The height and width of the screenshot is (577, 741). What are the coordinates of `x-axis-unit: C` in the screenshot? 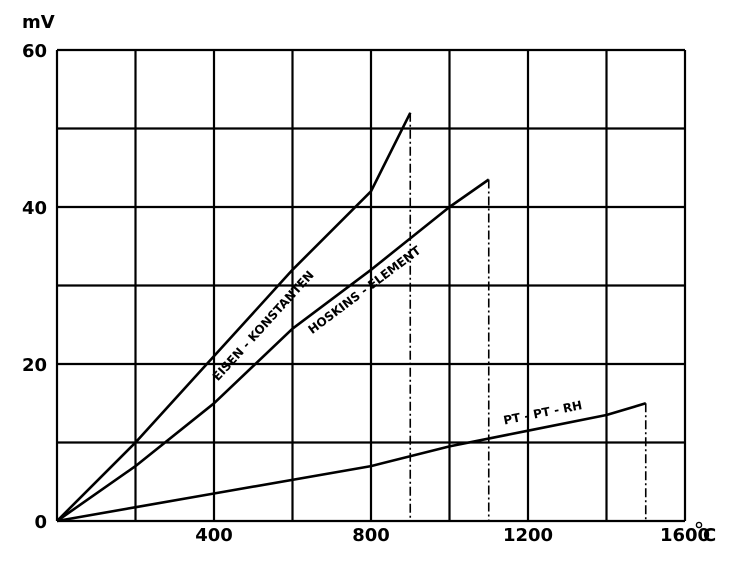 It's located at (705, 533).